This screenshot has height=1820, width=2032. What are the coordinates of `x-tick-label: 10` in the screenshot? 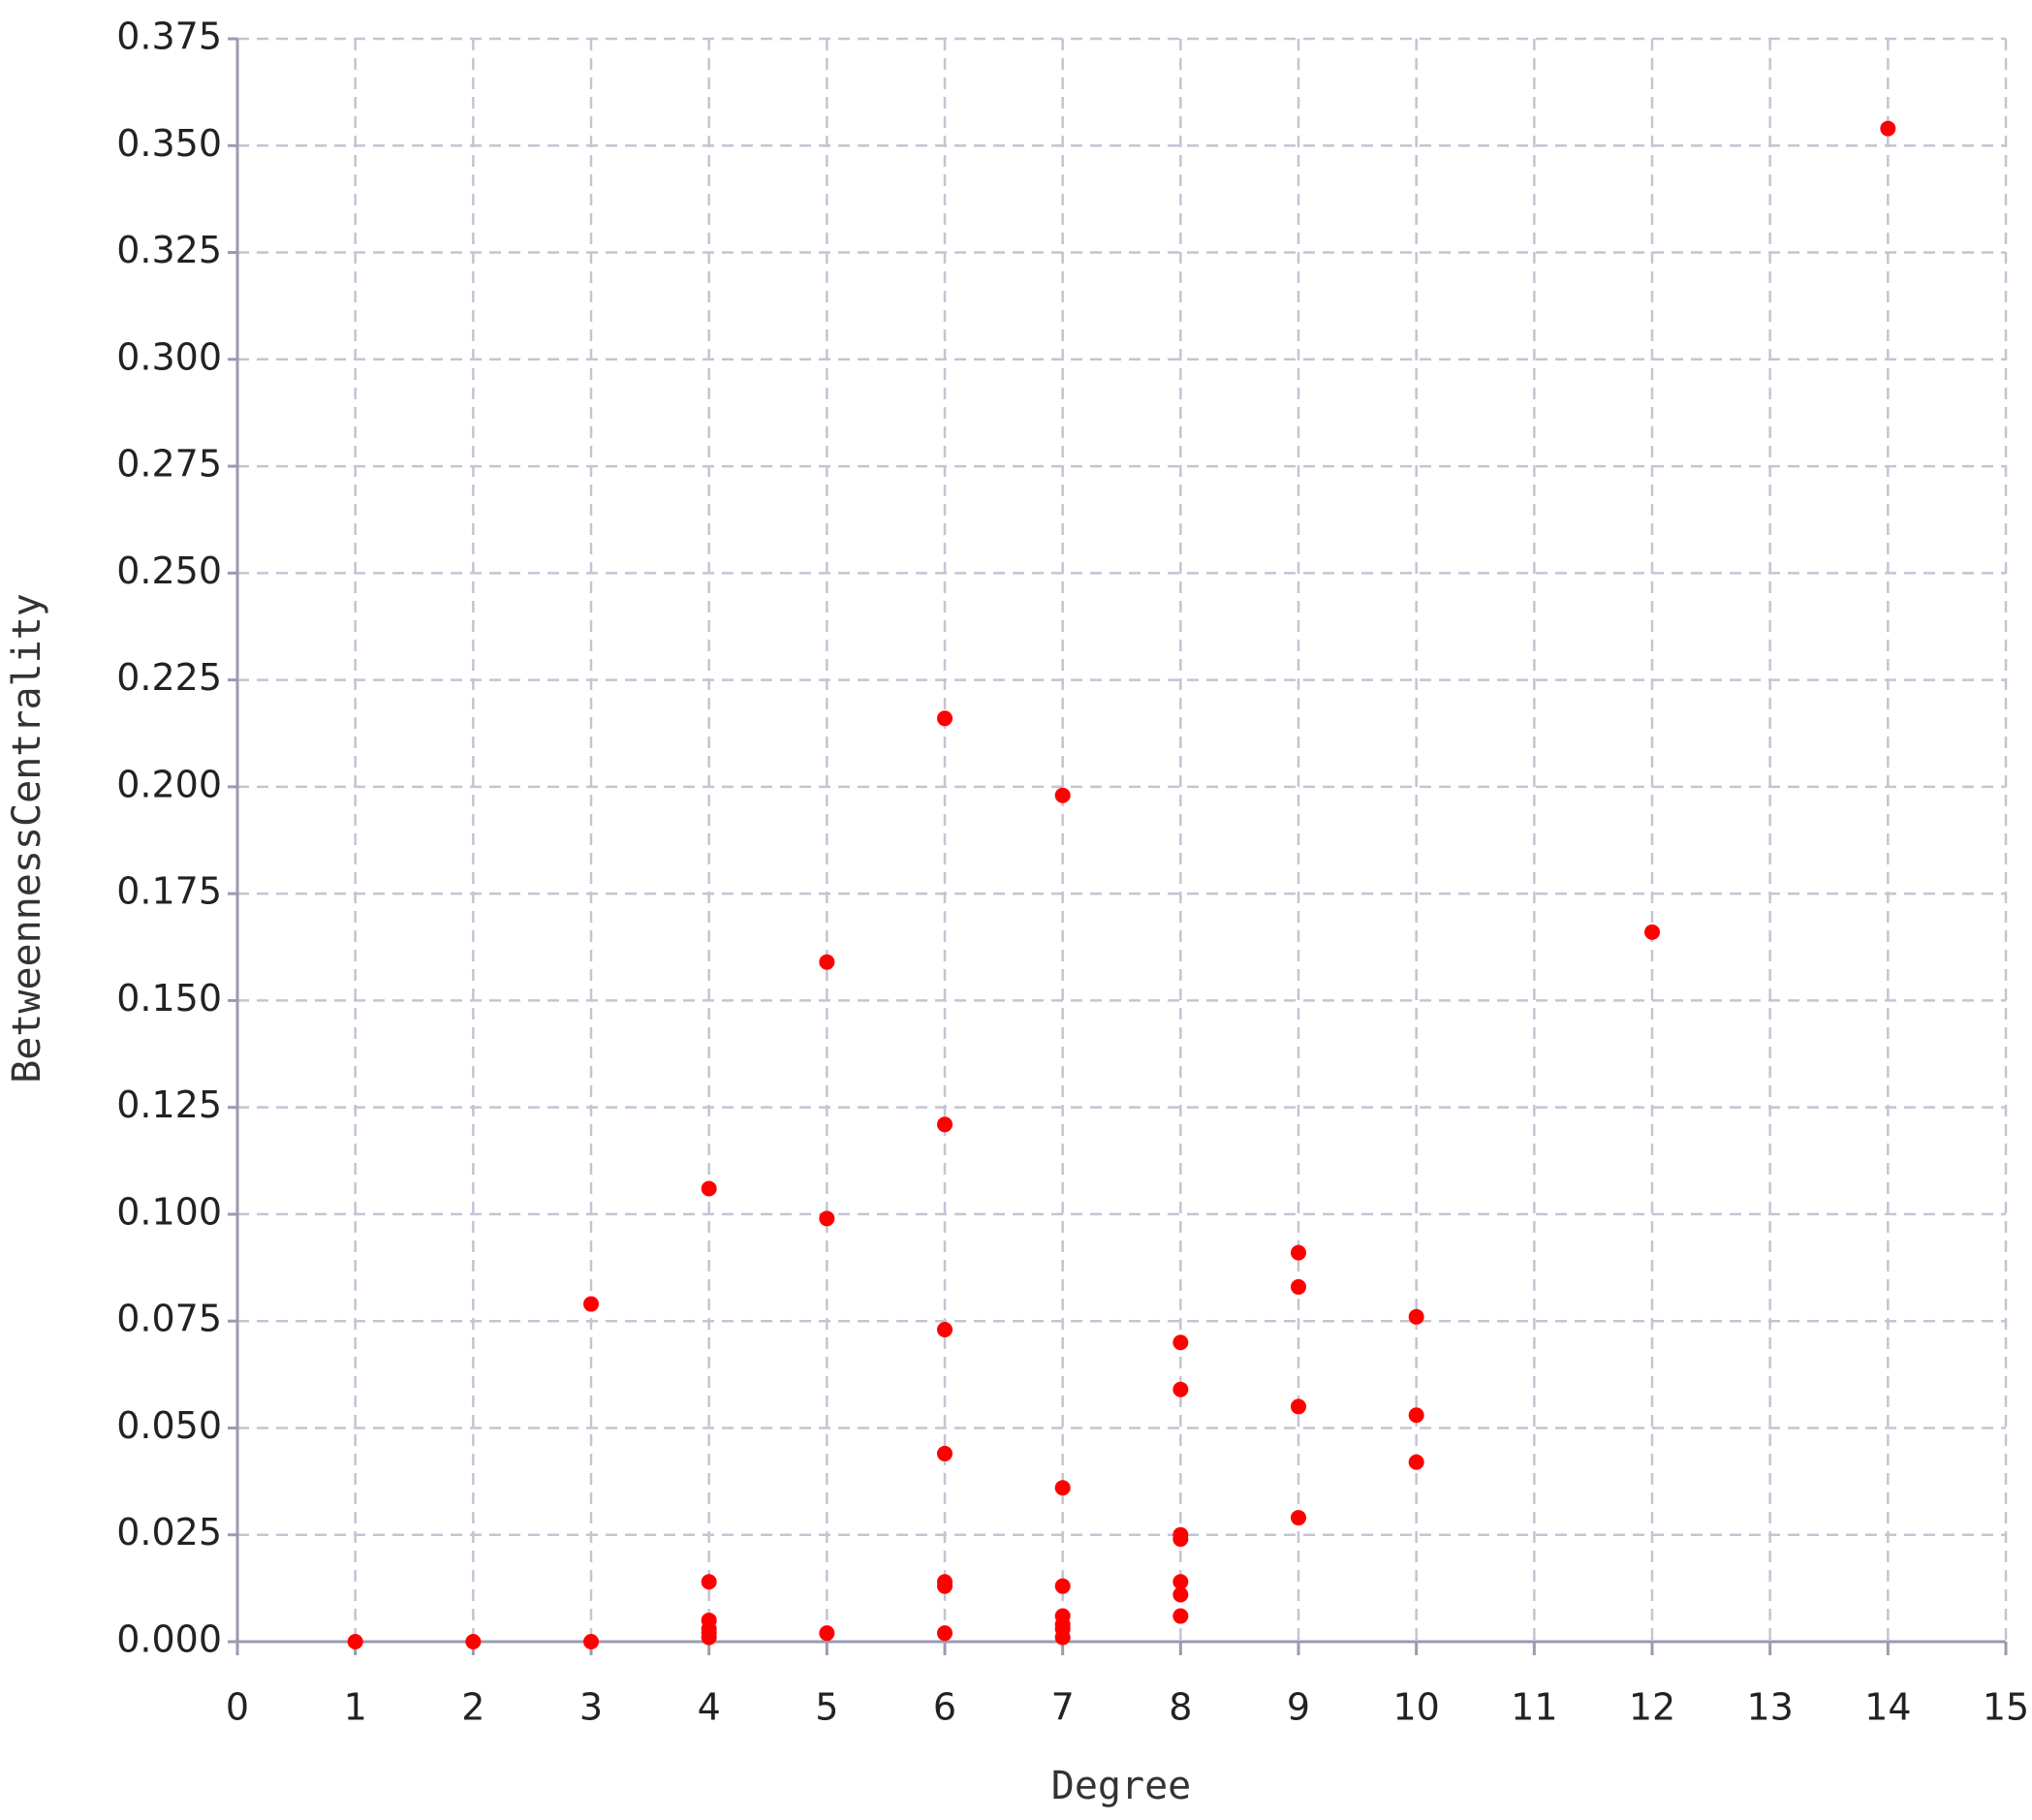 It's located at (1415, 1707).